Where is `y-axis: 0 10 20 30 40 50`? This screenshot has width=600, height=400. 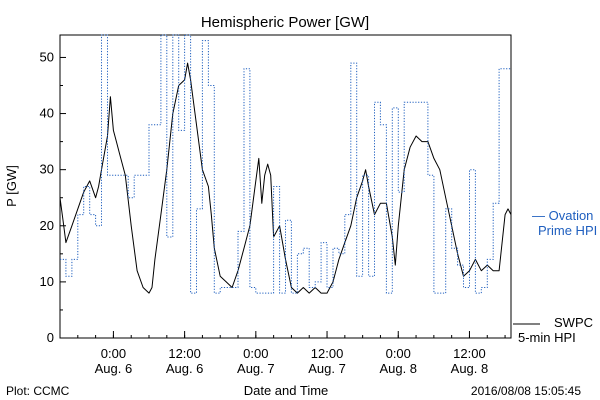
y-axis: 0 10 20 30 40 50 is located at coordinates (53, 197).